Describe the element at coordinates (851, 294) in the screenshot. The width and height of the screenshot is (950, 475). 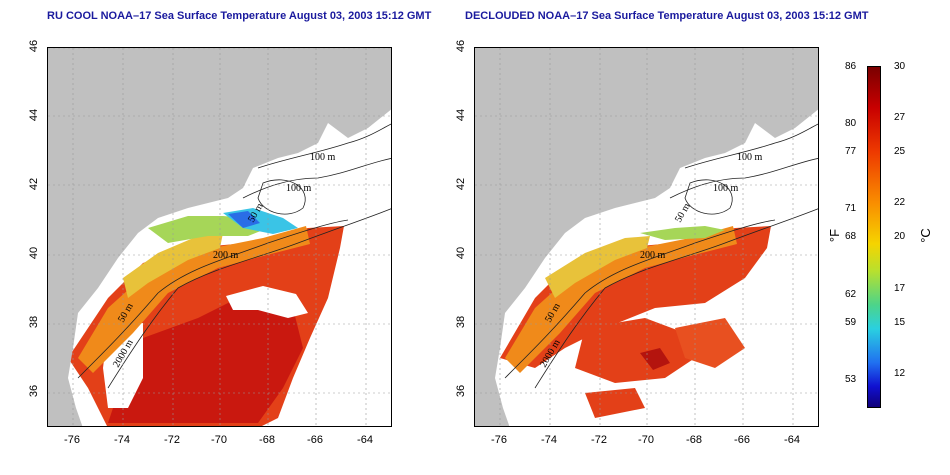
I see `fahrenheit-tick: 62` at that location.